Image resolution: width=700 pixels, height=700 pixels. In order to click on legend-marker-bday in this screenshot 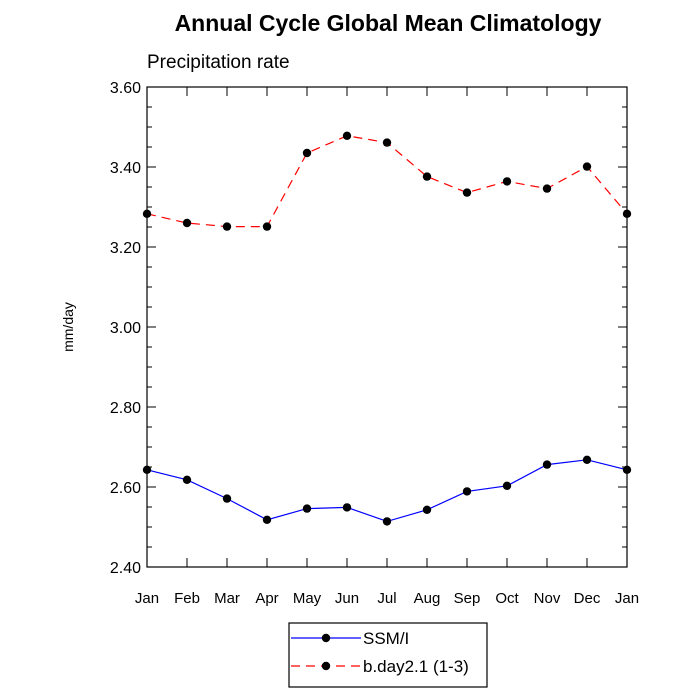, I will do `click(326, 666)`.